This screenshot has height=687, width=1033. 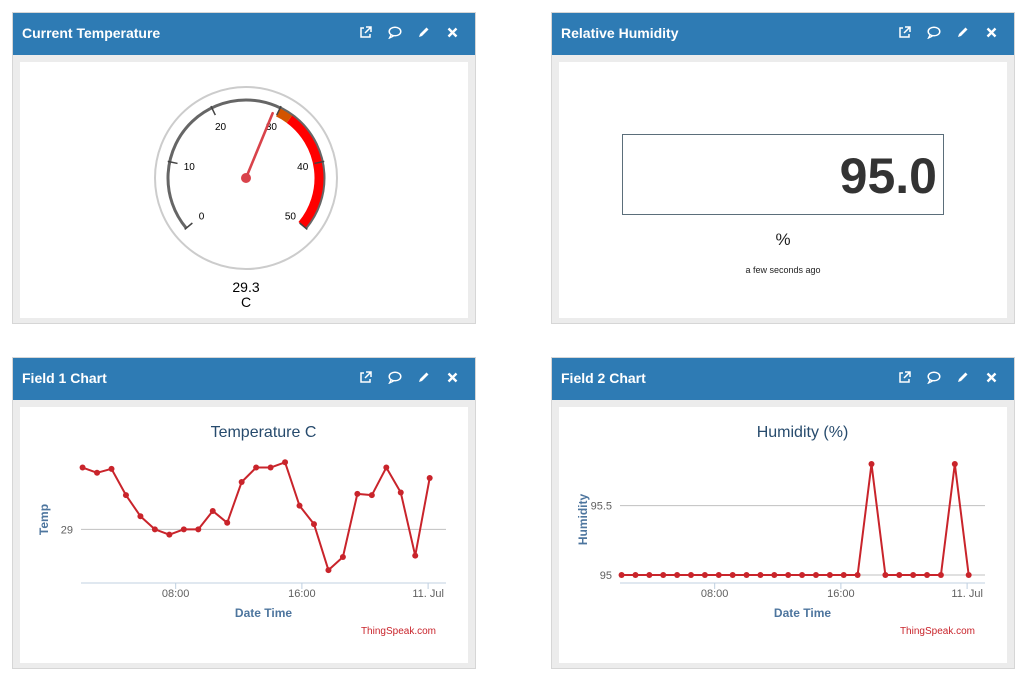 What do you see at coordinates (937, 631) in the screenshot?
I see `chart-credit: ThingSpeak.com` at bounding box center [937, 631].